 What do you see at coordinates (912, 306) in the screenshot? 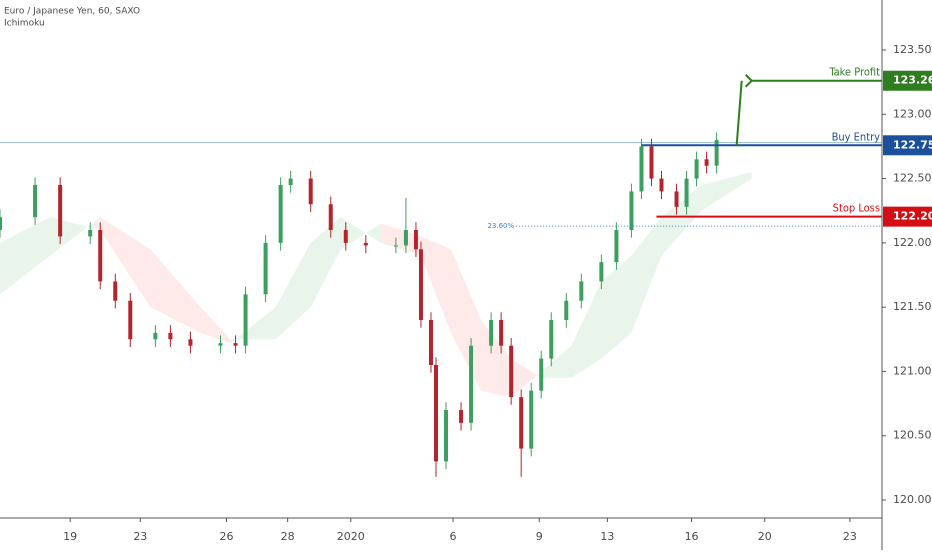
I see `y-tick-label: 121.500` at bounding box center [912, 306].